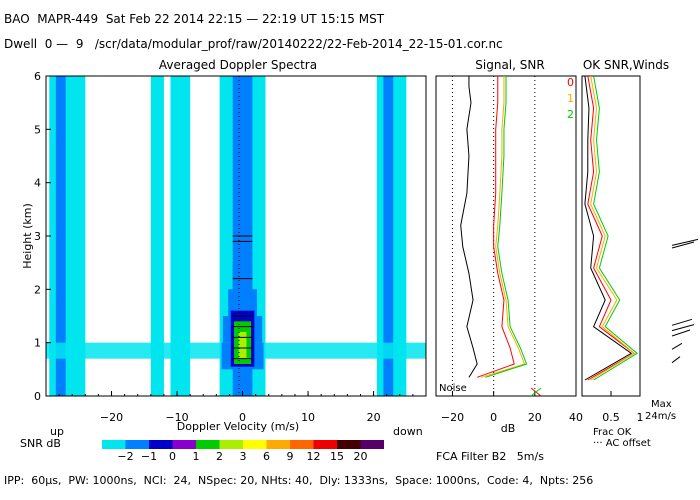 This screenshot has width=700, height=500. I want to click on max-value: 24m/s, so click(660, 416).